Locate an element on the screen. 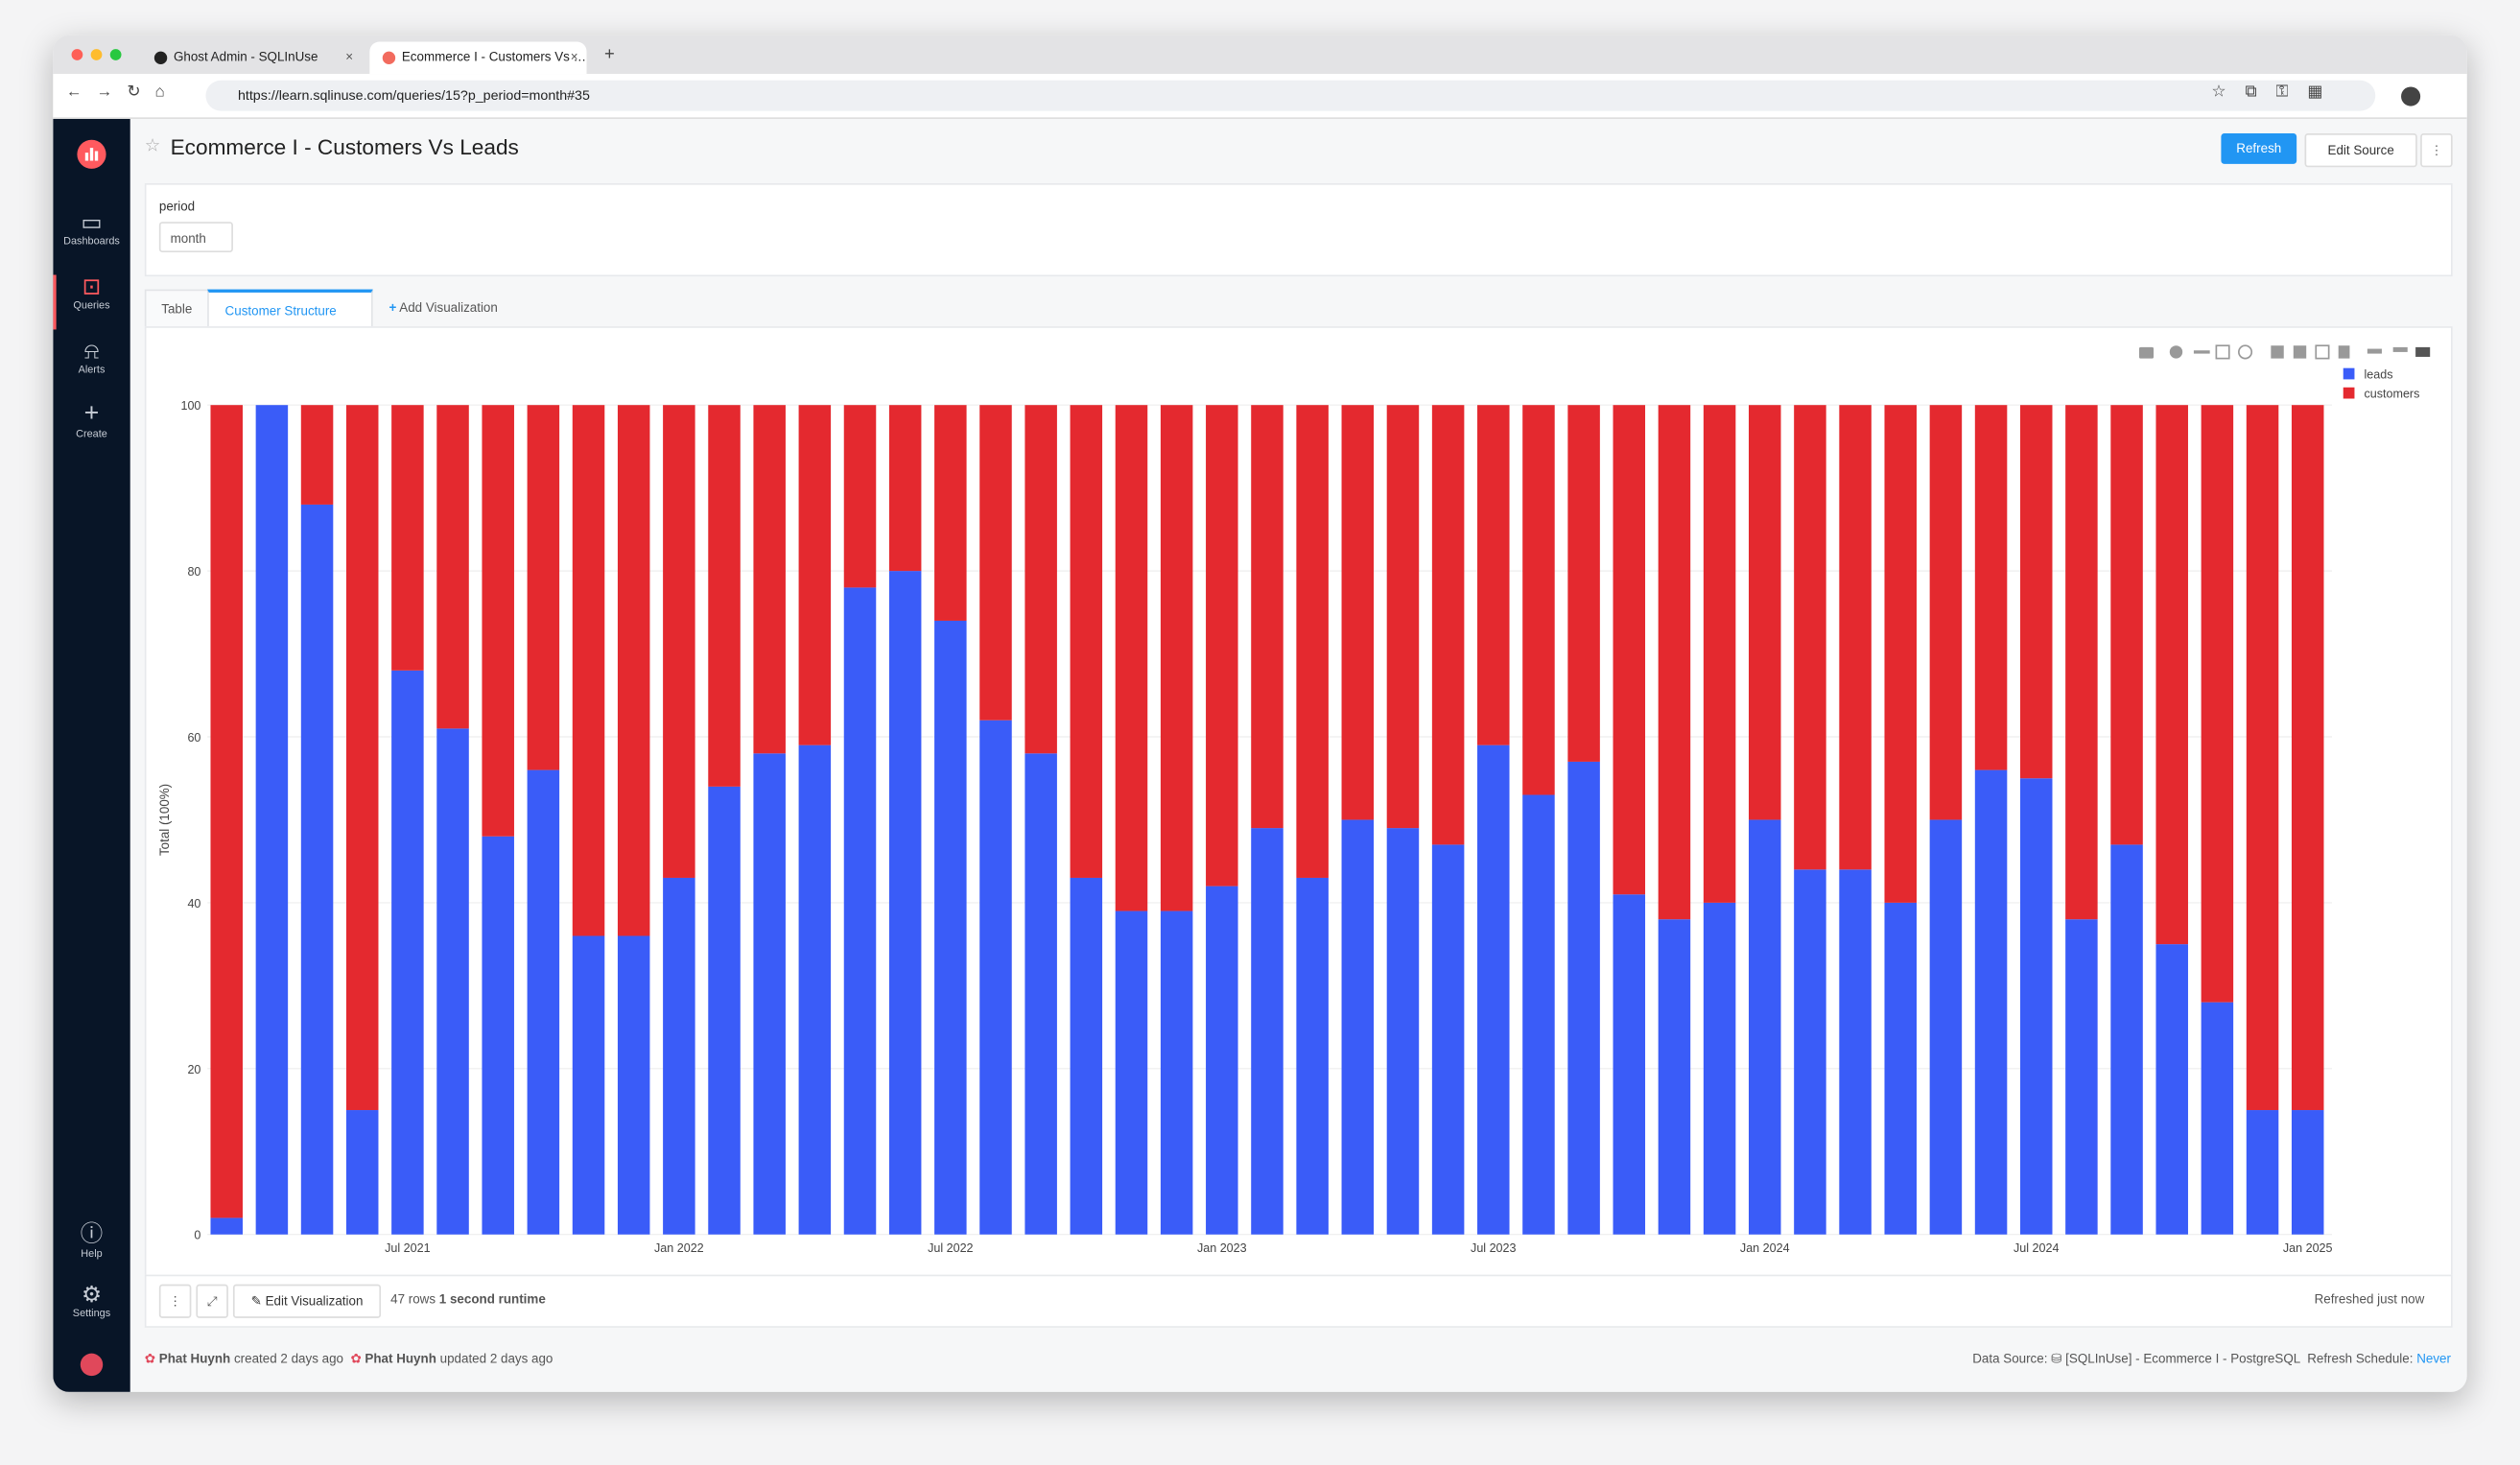 The image size is (2520, 1465). nav-buttons: ←→↻⌂ is located at coordinates (122, 93).